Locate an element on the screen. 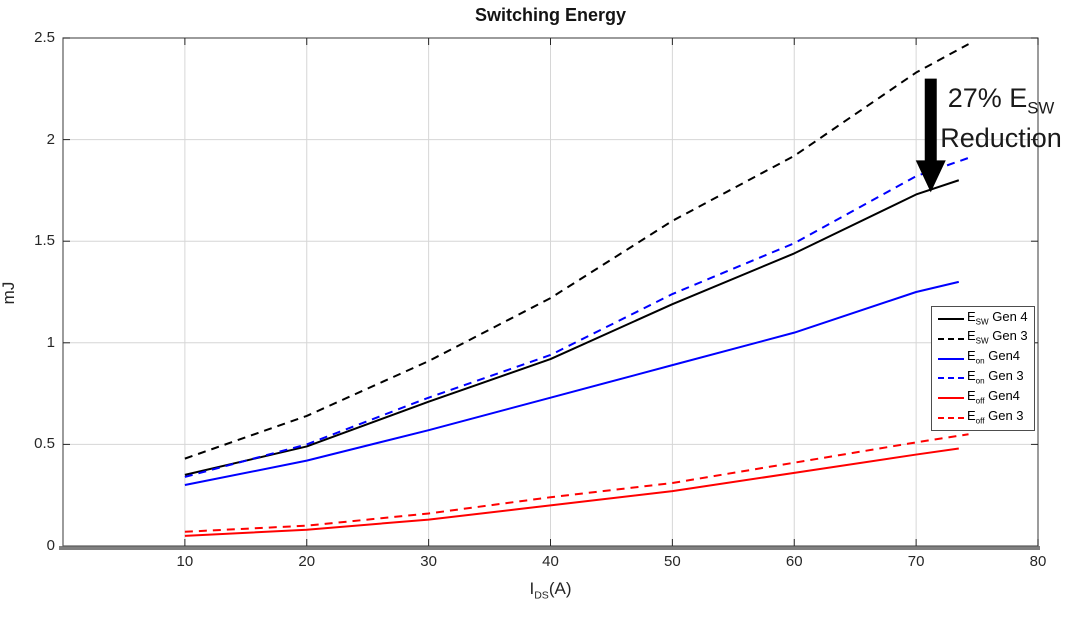  x-axis-label: IDS(A) is located at coordinates (550, 590).